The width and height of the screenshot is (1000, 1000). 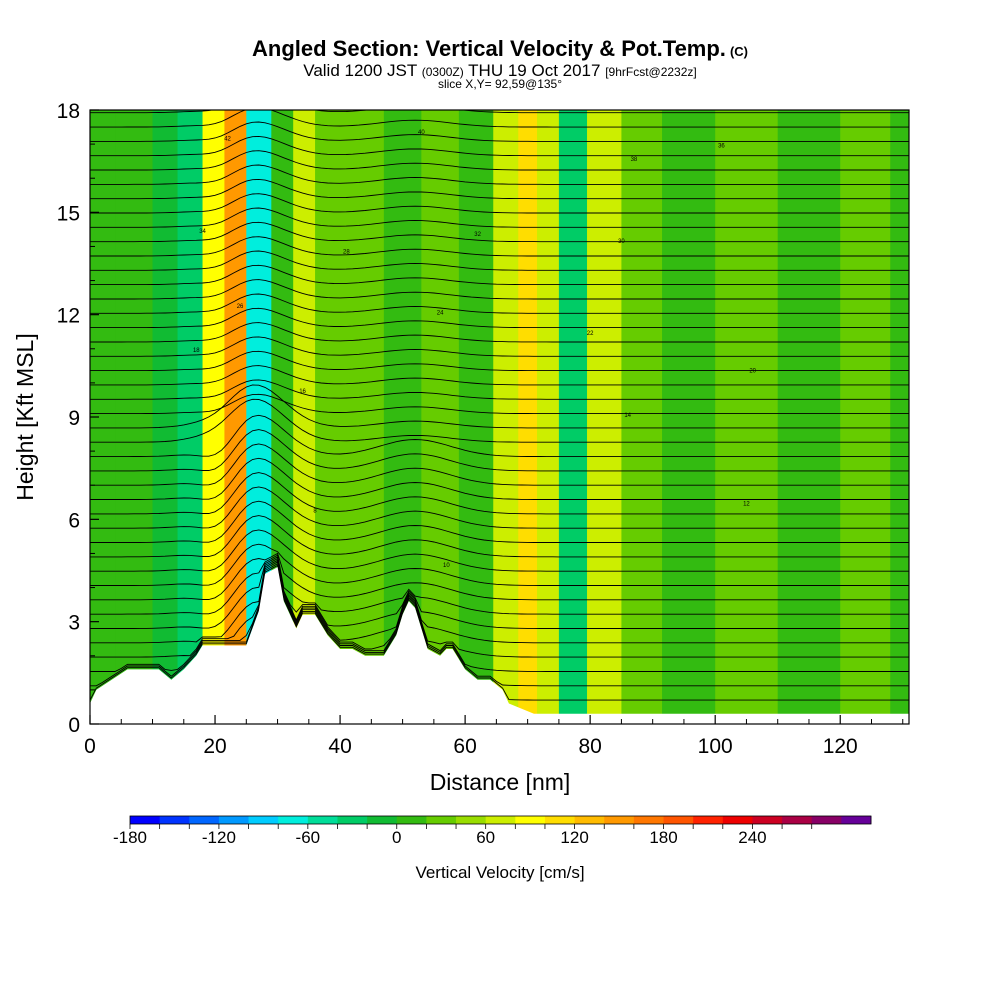 I want to click on colorbar-tick-label: -120, so click(x=219, y=837).